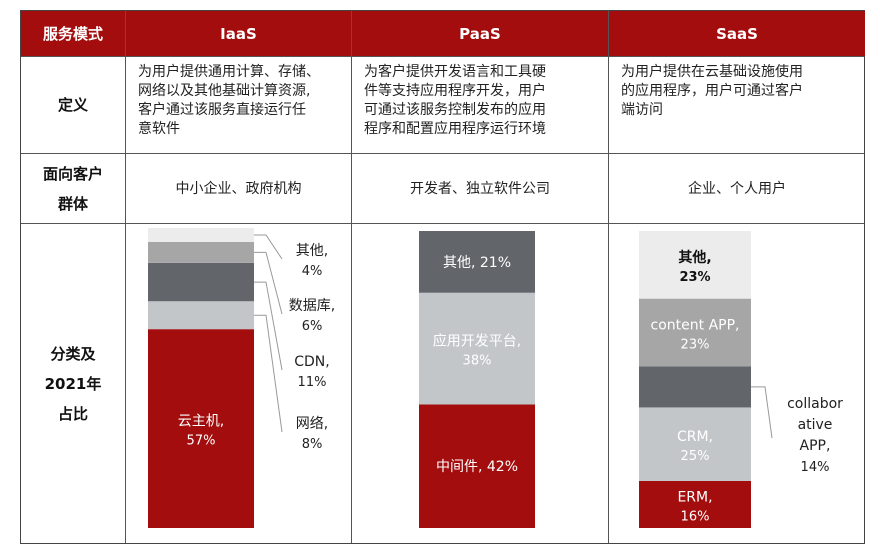 The width and height of the screenshot is (880, 553). What do you see at coordinates (455, 129) in the screenshot?
I see `definition-line: 程序和配置应用程序运行环境` at bounding box center [455, 129].